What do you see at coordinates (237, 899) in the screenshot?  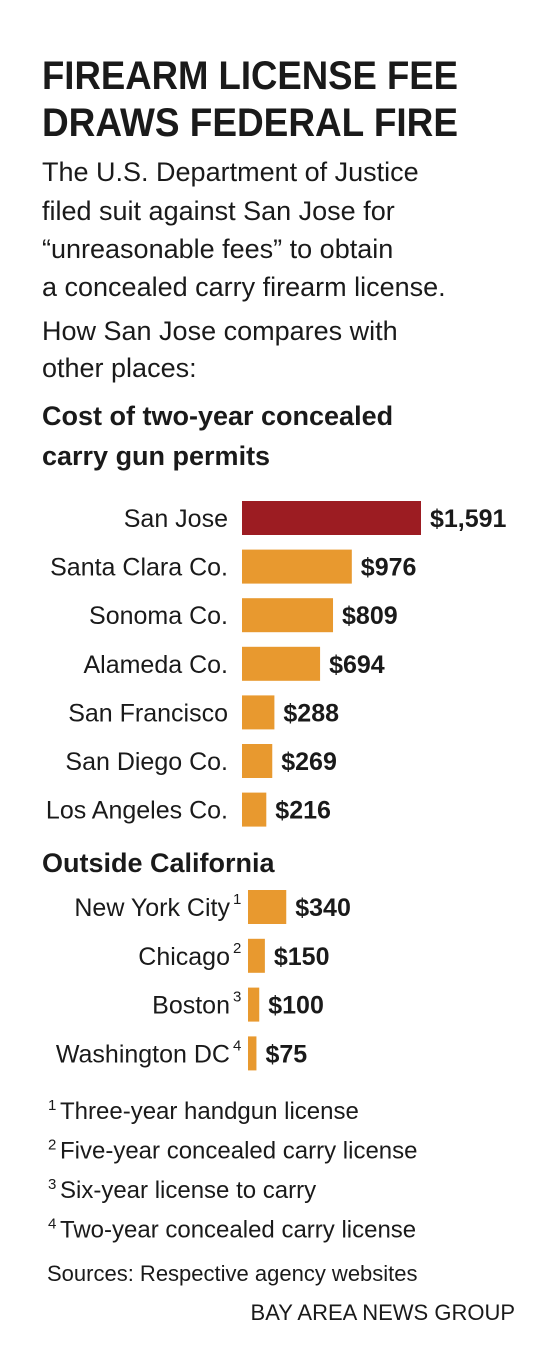 I see `footnote-marker: 1` at bounding box center [237, 899].